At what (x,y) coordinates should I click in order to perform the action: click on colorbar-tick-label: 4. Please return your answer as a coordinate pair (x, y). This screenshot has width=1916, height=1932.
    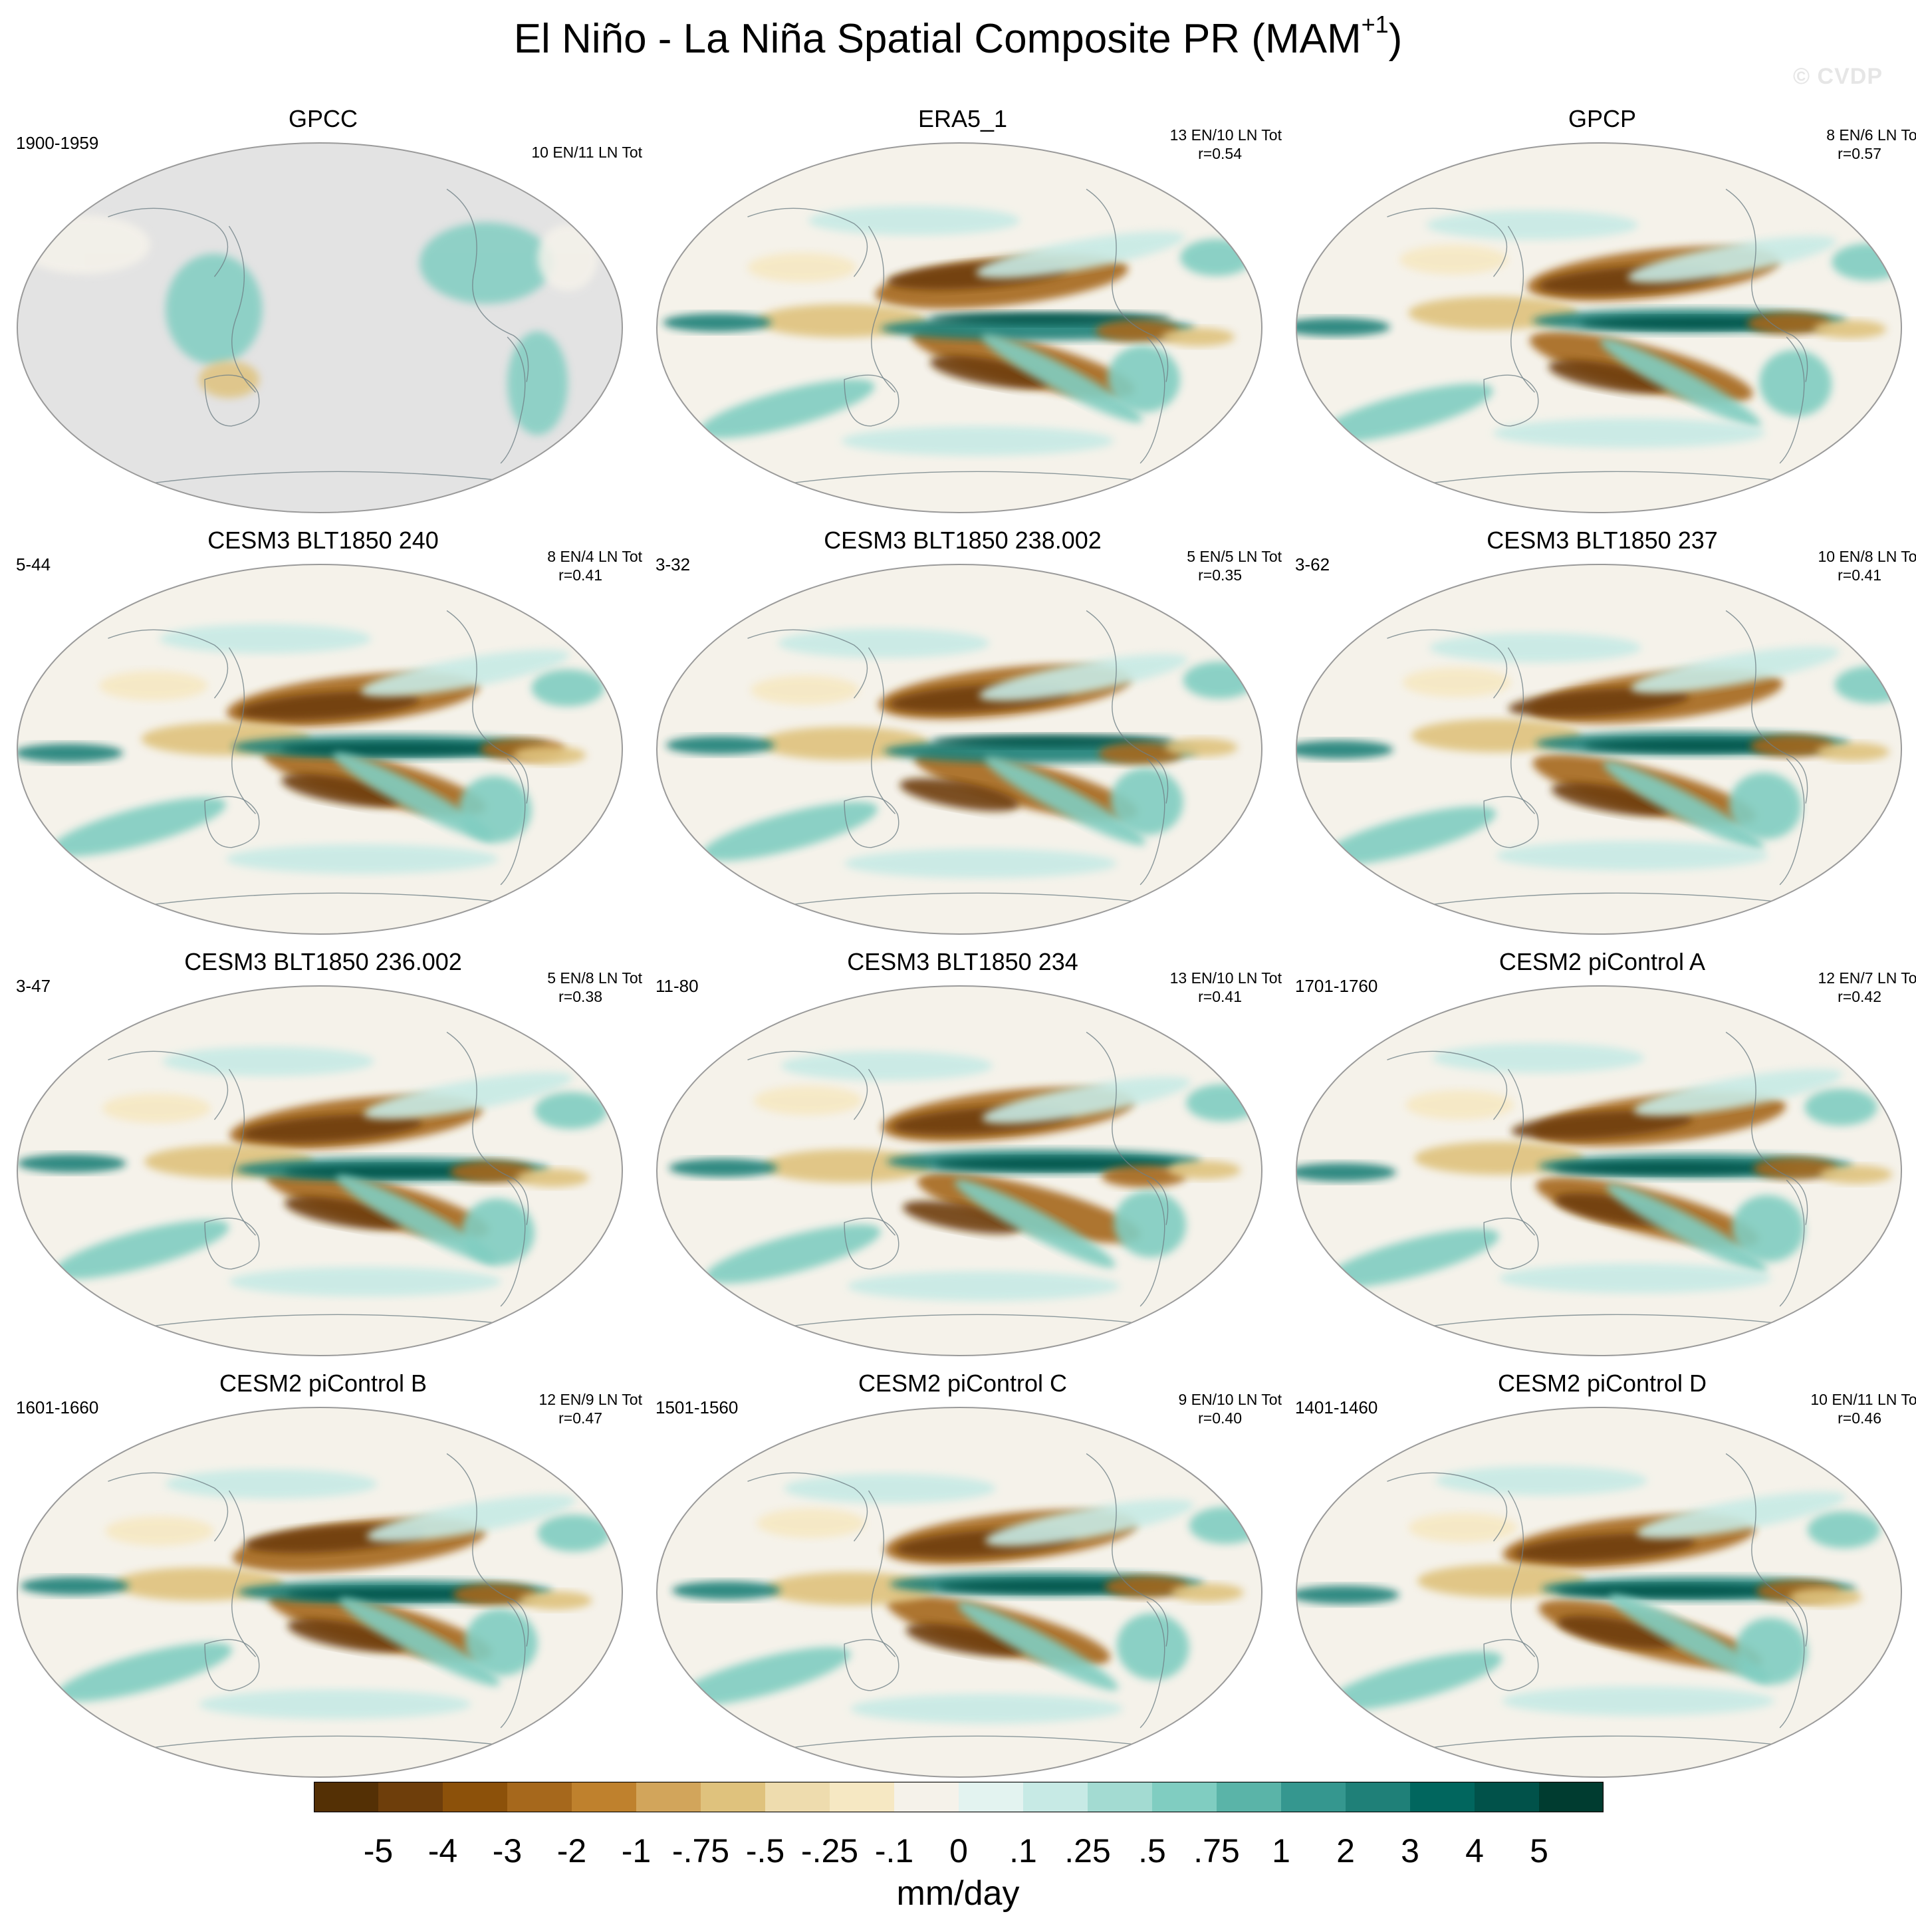
    Looking at the image, I should click on (1474, 1851).